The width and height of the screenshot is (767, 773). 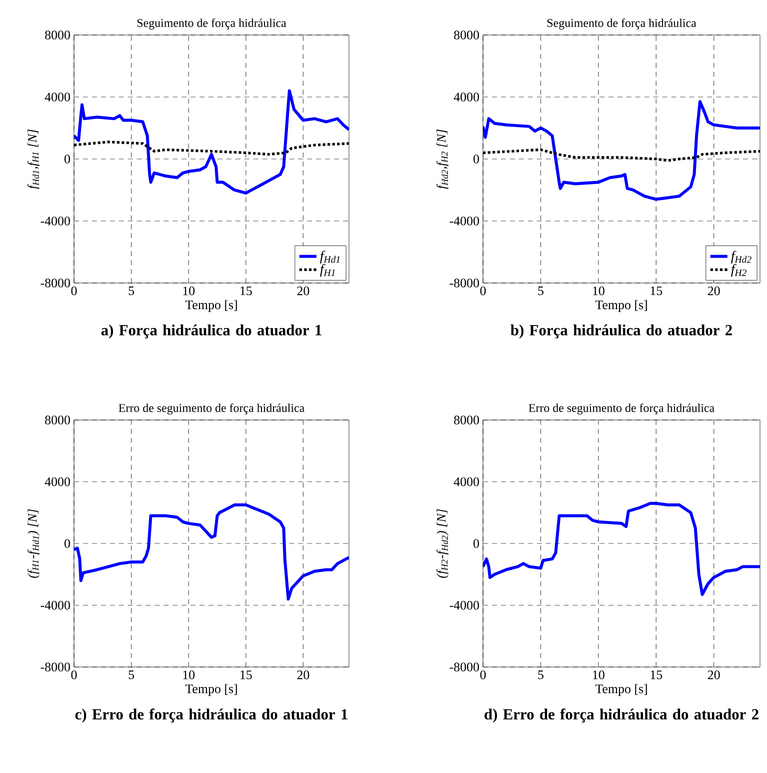 I want to click on legend-label: f$_{H2}$, so click(x=738, y=270).